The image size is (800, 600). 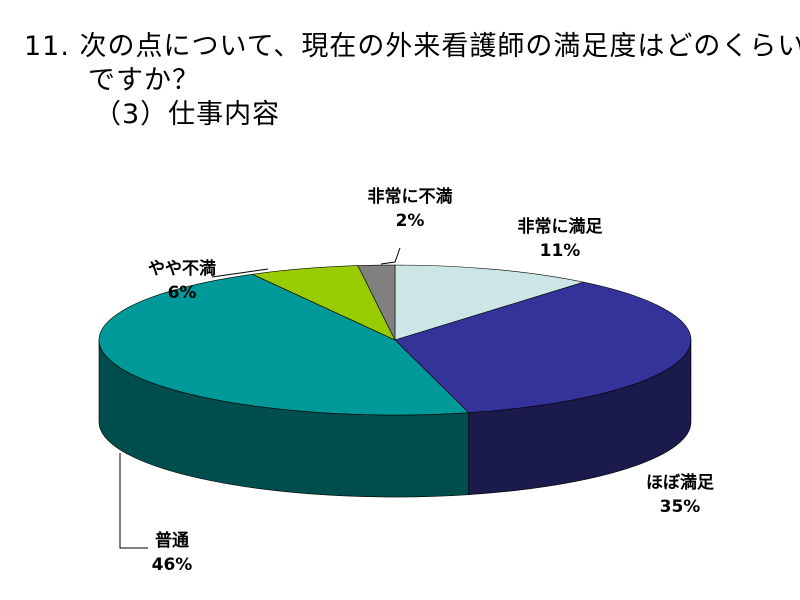 I want to click on title-line-2: ですか？, so click(x=144, y=80).